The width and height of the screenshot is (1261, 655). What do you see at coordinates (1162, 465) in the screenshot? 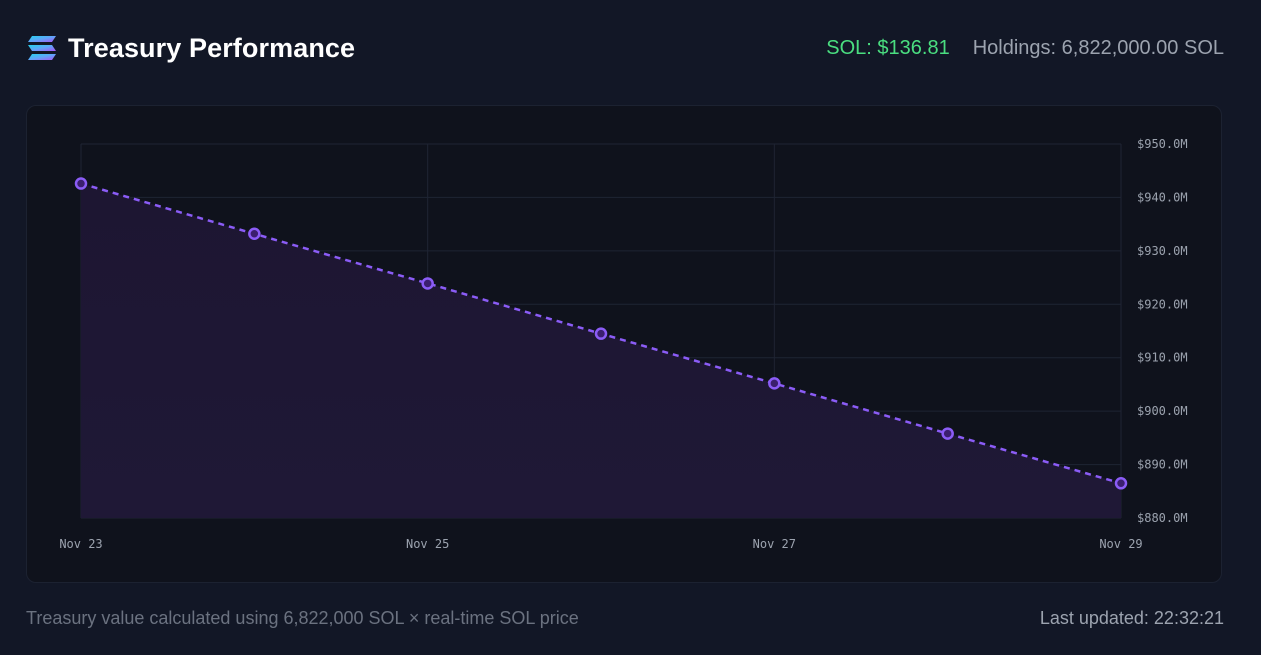
I see `y-tick-label: $890.0M` at bounding box center [1162, 465].